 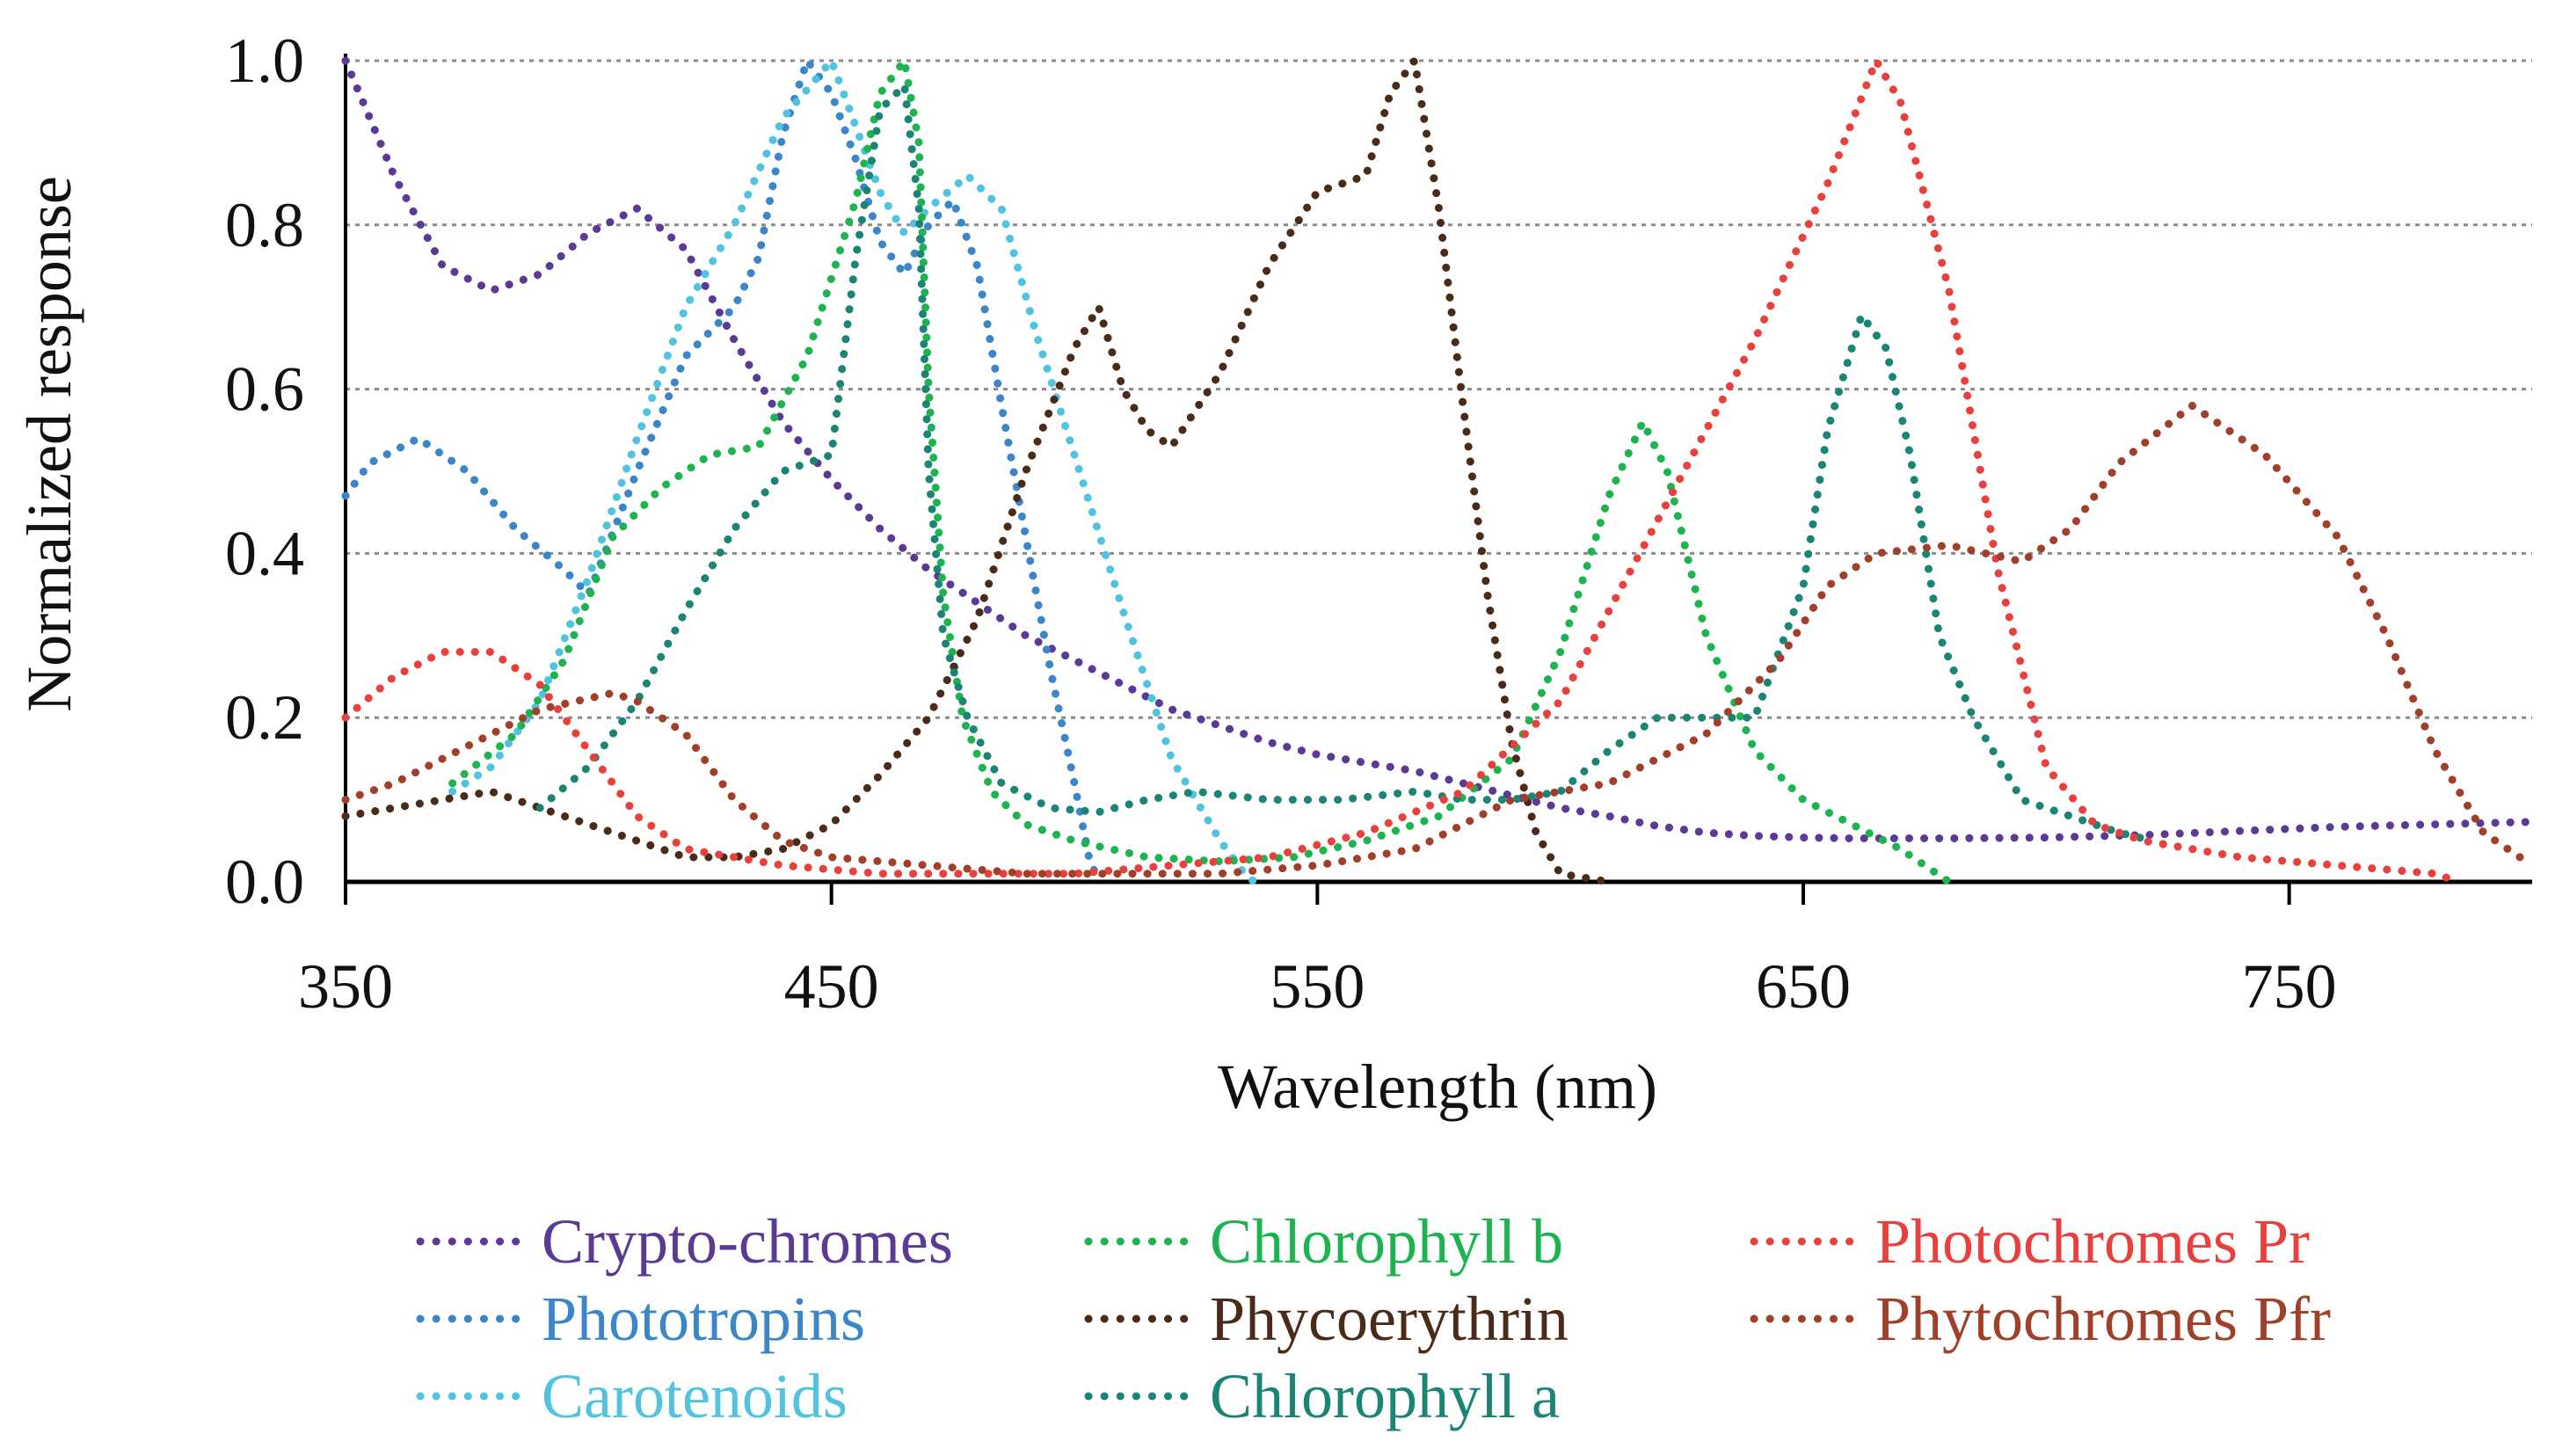 What do you see at coordinates (264, 389) in the screenshot?
I see `y-tick-label: 0.6` at bounding box center [264, 389].